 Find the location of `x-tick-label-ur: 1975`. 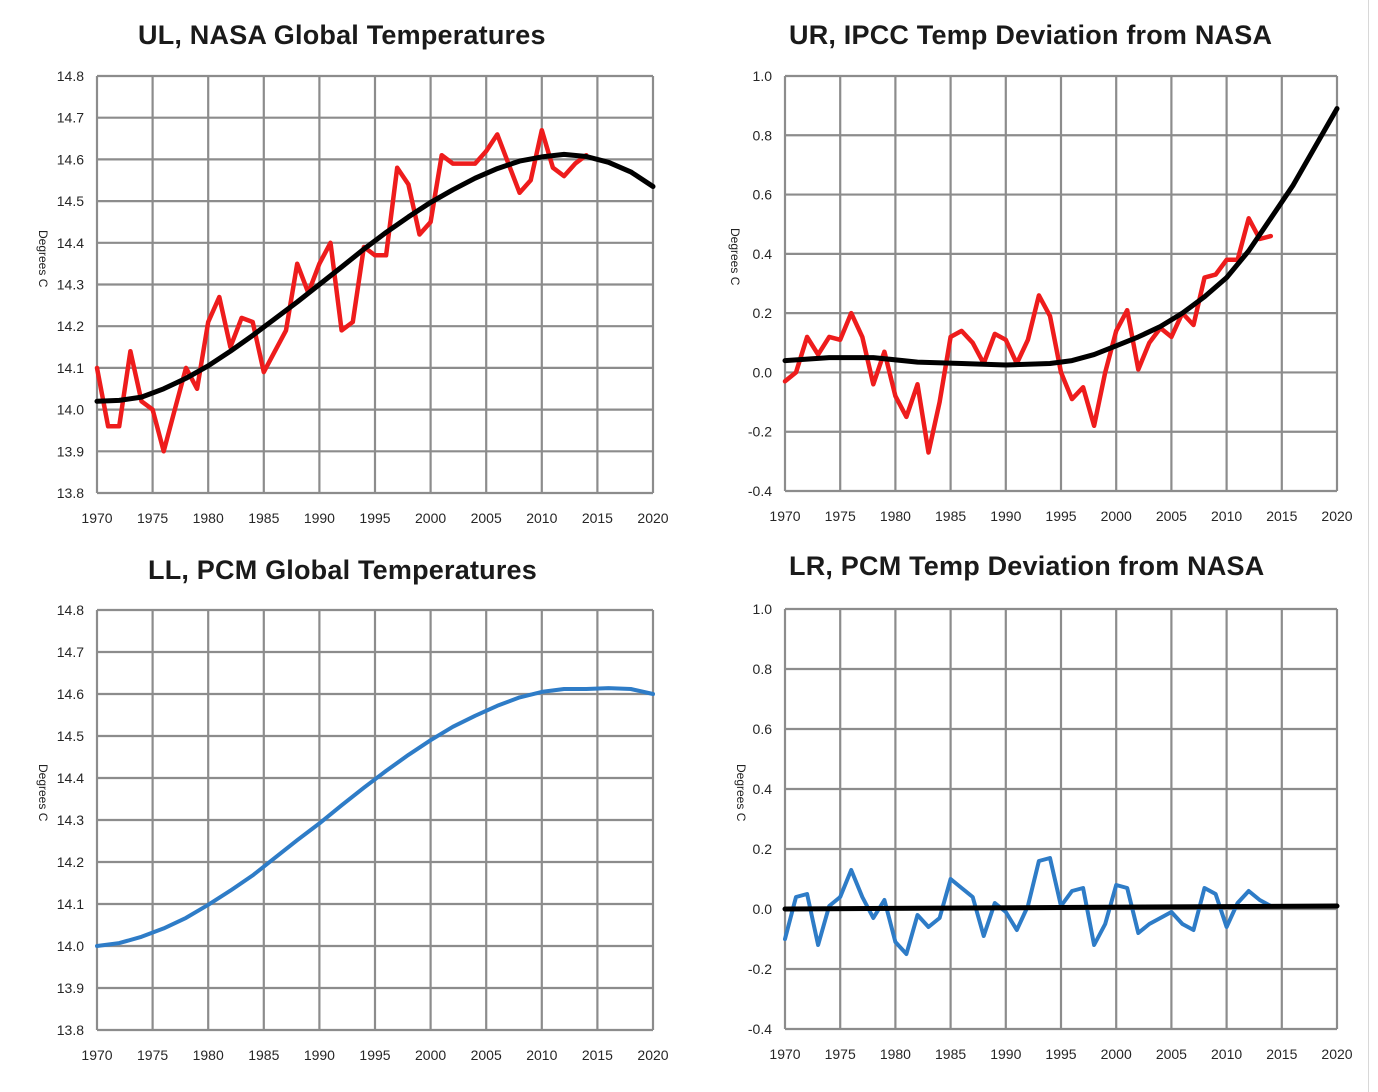

x-tick-label-ur: 1975 is located at coordinates (840, 516).